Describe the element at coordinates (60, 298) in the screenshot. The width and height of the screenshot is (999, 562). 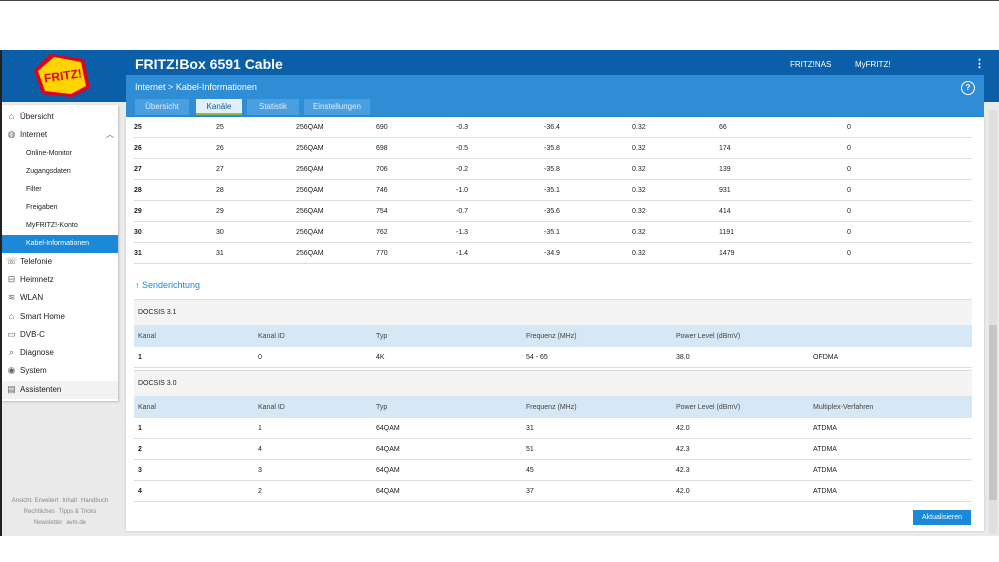
I see `sidebar-item-wlan: ≋ WLAN` at that location.